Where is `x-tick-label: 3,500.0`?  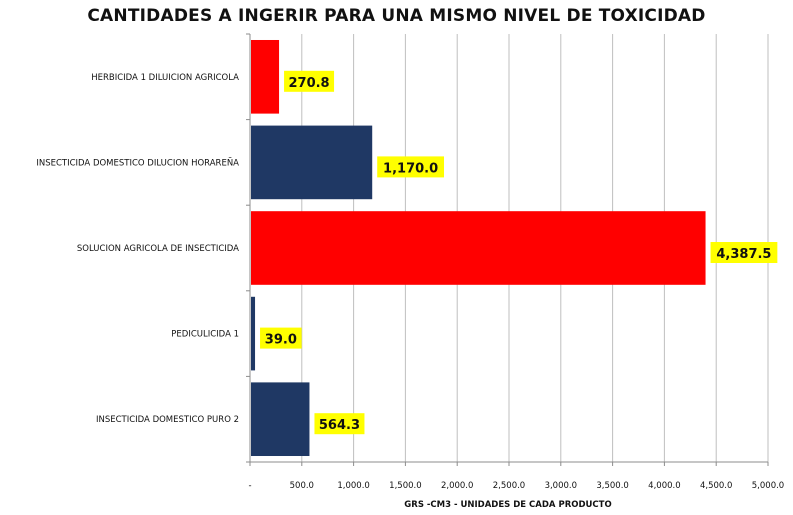 x-tick-label: 3,500.0 is located at coordinates (612, 486).